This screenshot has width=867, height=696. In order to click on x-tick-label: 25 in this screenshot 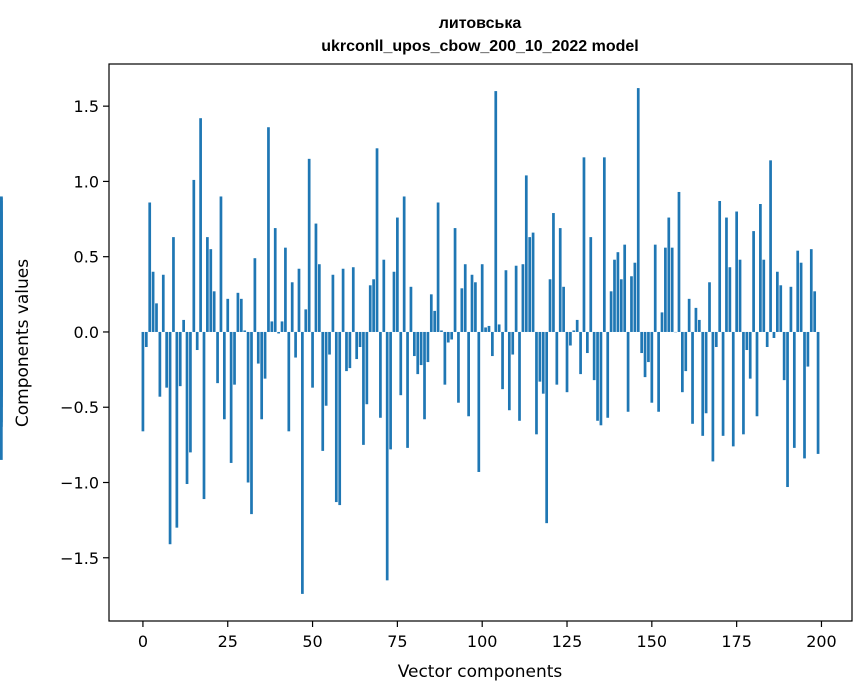, I will do `click(228, 641)`.